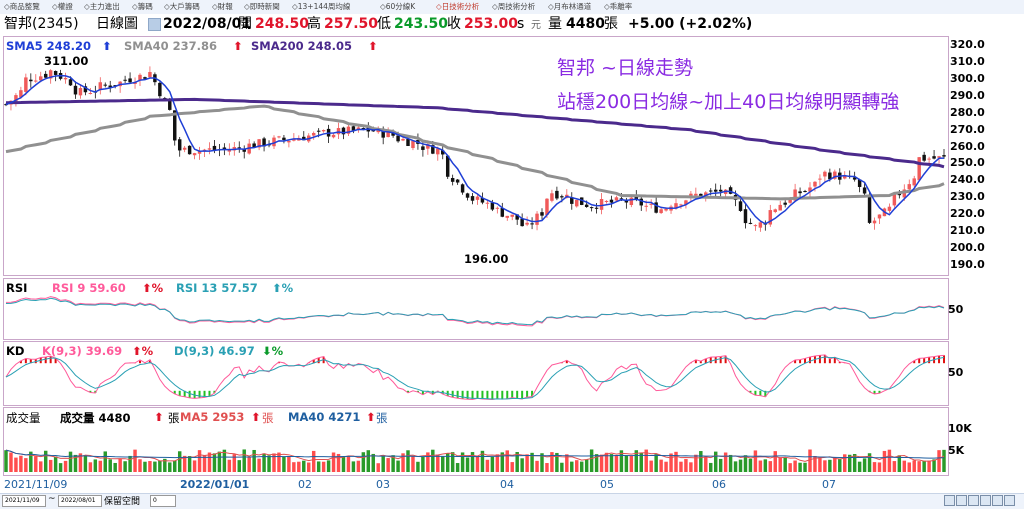 This screenshot has height=509, width=1024. What do you see at coordinates (398, 6) in the screenshot?
I see `tab-8: ◇60分線K` at bounding box center [398, 6].